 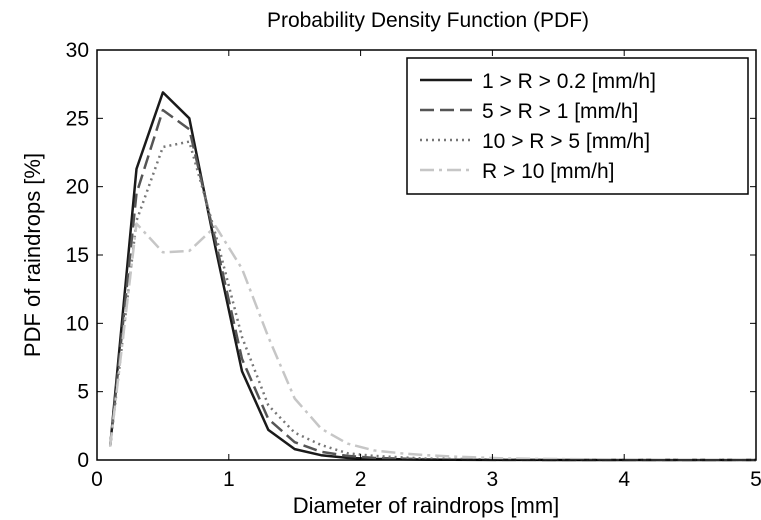 What do you see at coordinates (77, 50) in the screenshot?
I see `y-tick-label: 30` at bounding box center [77, 50].